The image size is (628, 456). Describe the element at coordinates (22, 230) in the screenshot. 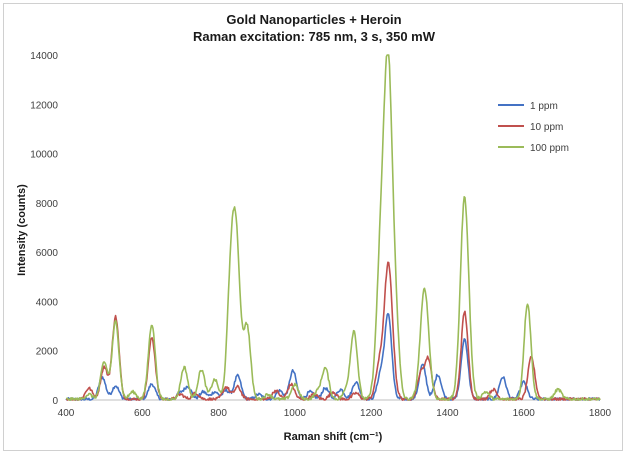

I see `y-axis-label: Intensity (counts)` at that location.